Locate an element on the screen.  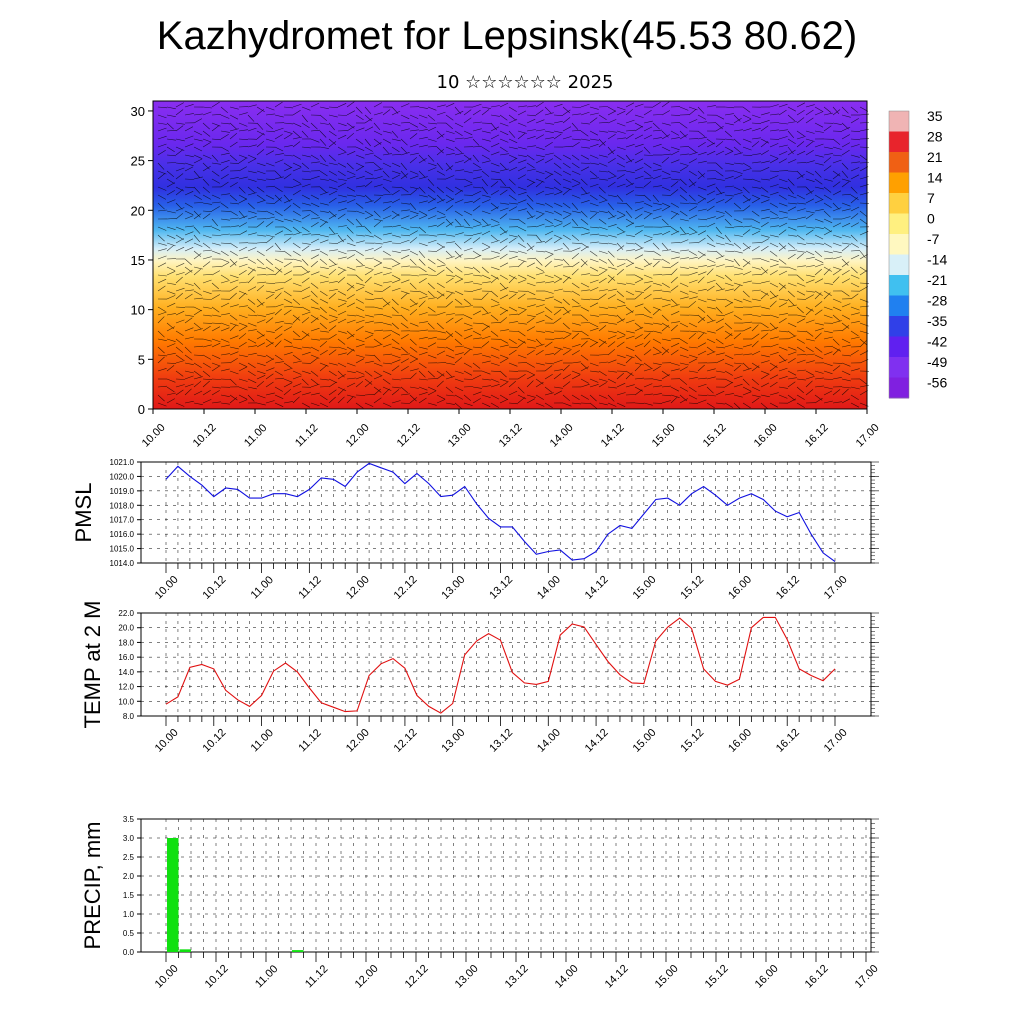
y-tick-label: 18.0 is located at coordinates (126, 642).